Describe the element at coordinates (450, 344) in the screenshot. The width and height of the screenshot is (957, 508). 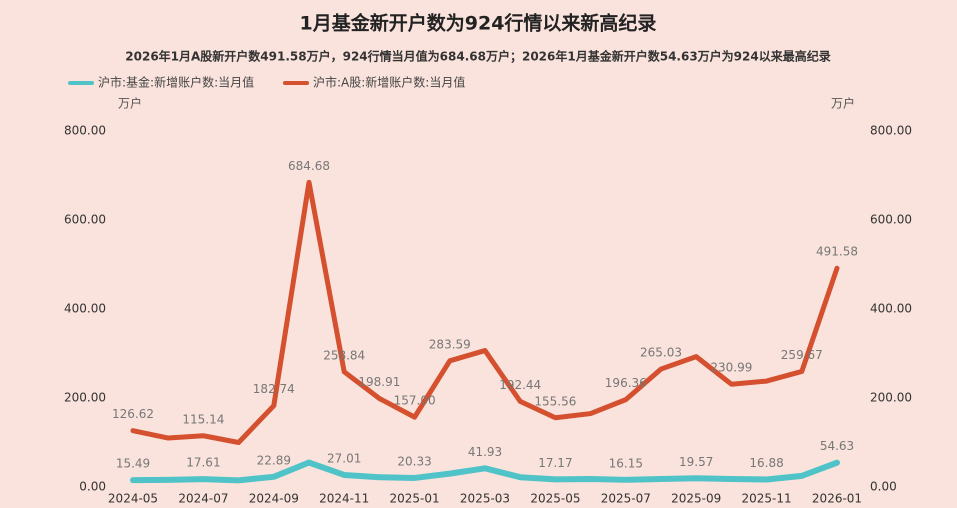
I see `data-label: 283.59` at that location.